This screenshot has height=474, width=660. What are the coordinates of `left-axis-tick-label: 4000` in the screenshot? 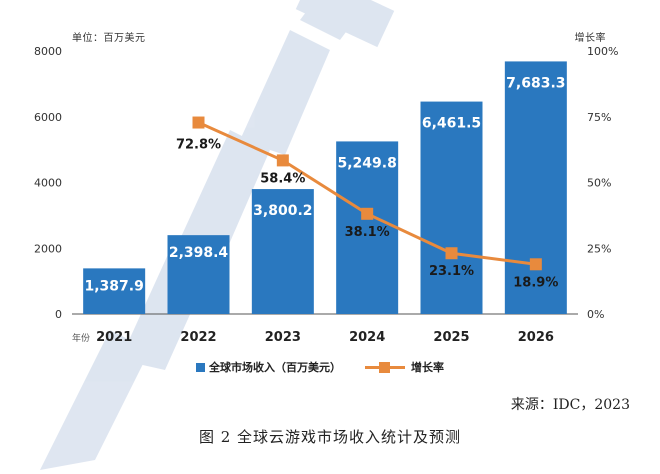 It's located at (48, 183).